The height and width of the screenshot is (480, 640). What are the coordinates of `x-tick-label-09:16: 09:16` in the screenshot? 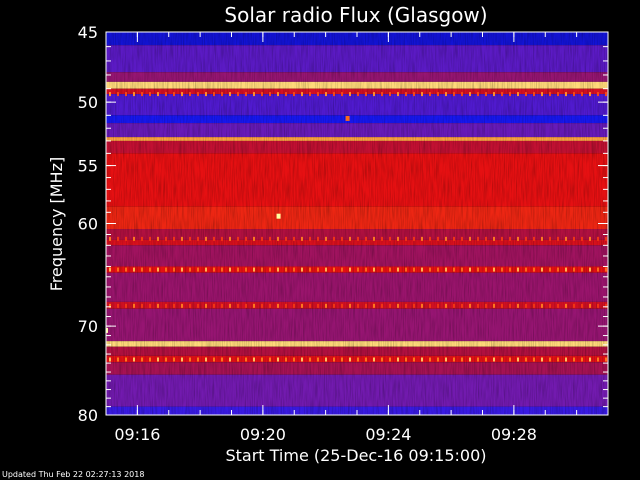 It's located at (137, 434).